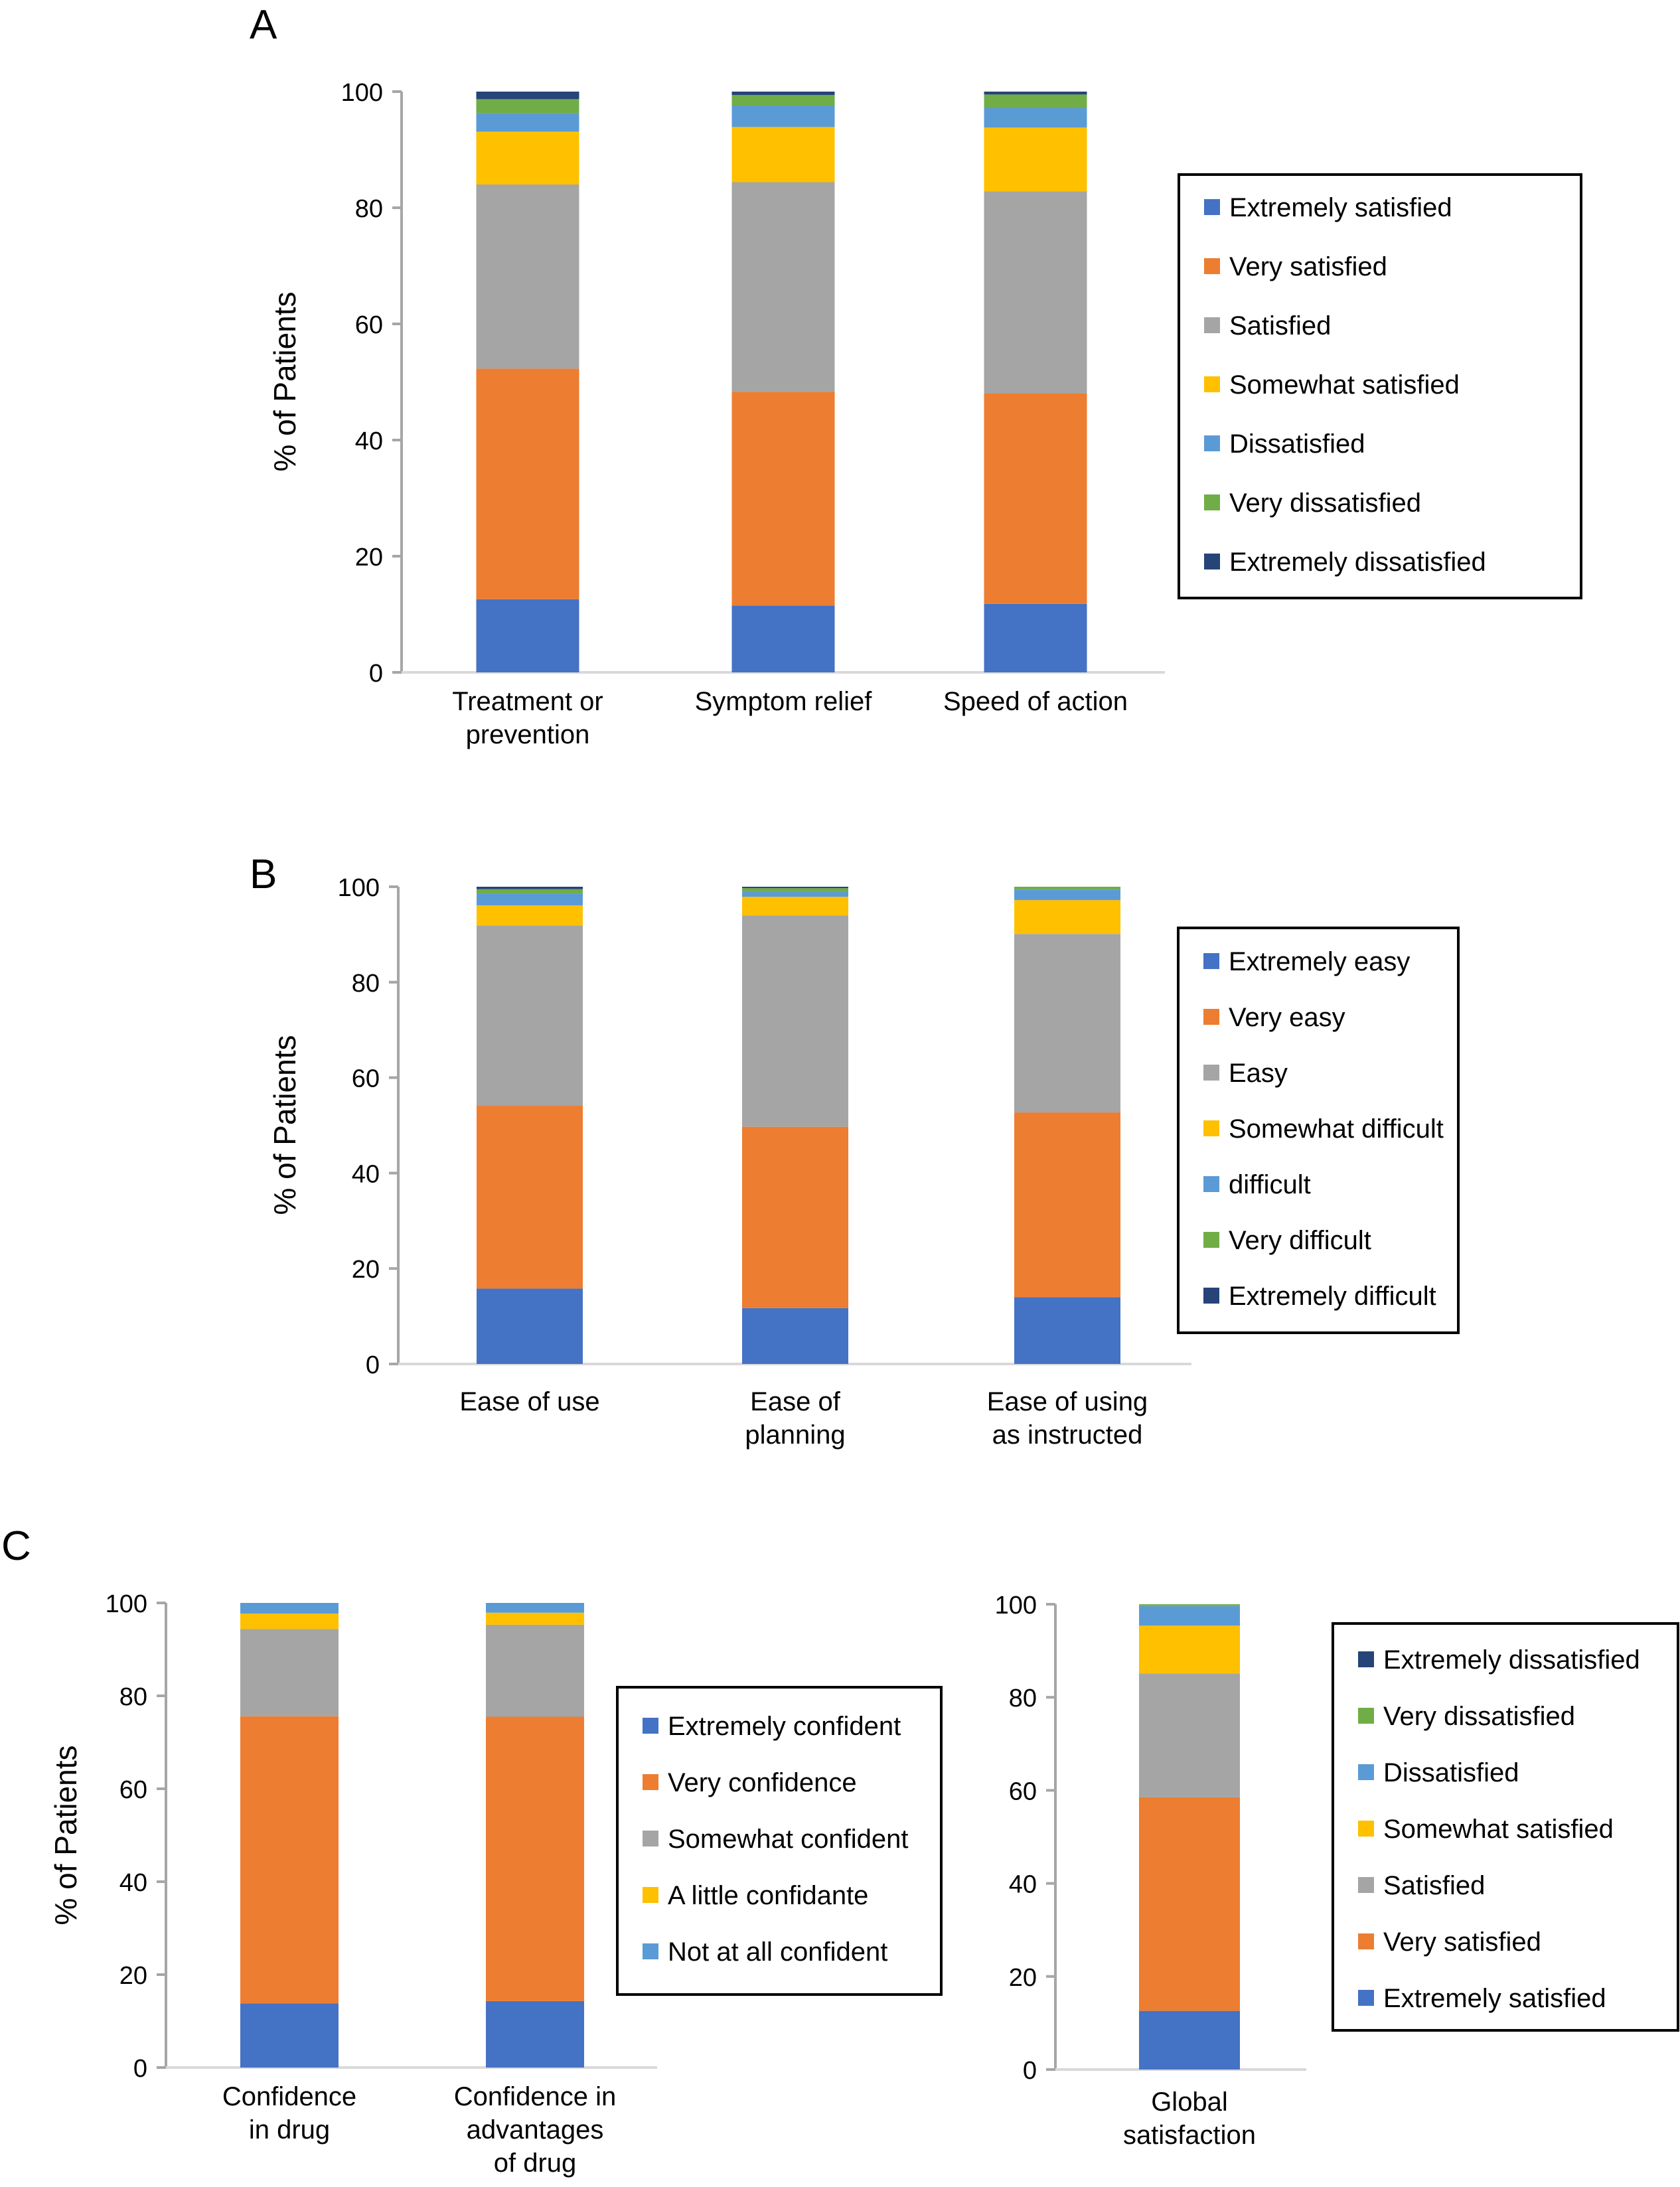 Image resolution: width=1680 pixels, height=2187 pixels. I want to click on legend-label: Extremely confident, so click(784, 1726).